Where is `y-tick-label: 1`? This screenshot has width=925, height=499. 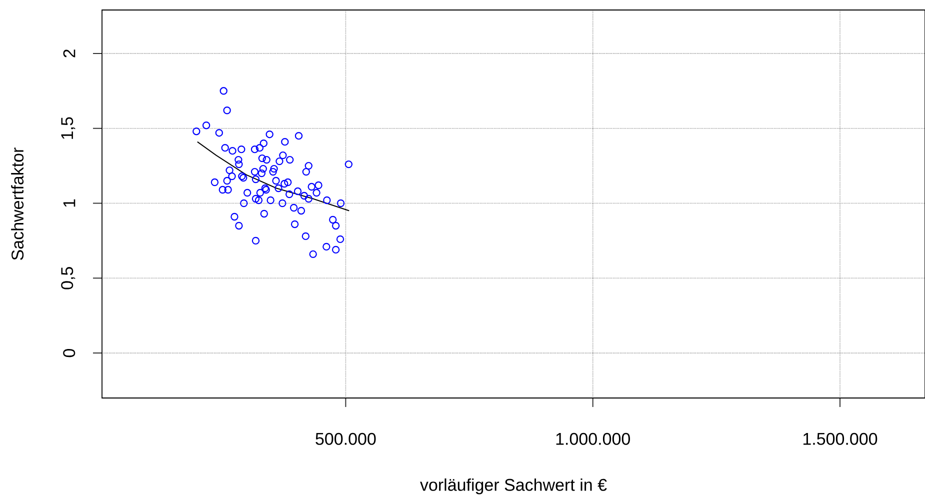 y-tick-label: 1 is located at coordinates (69, 203).